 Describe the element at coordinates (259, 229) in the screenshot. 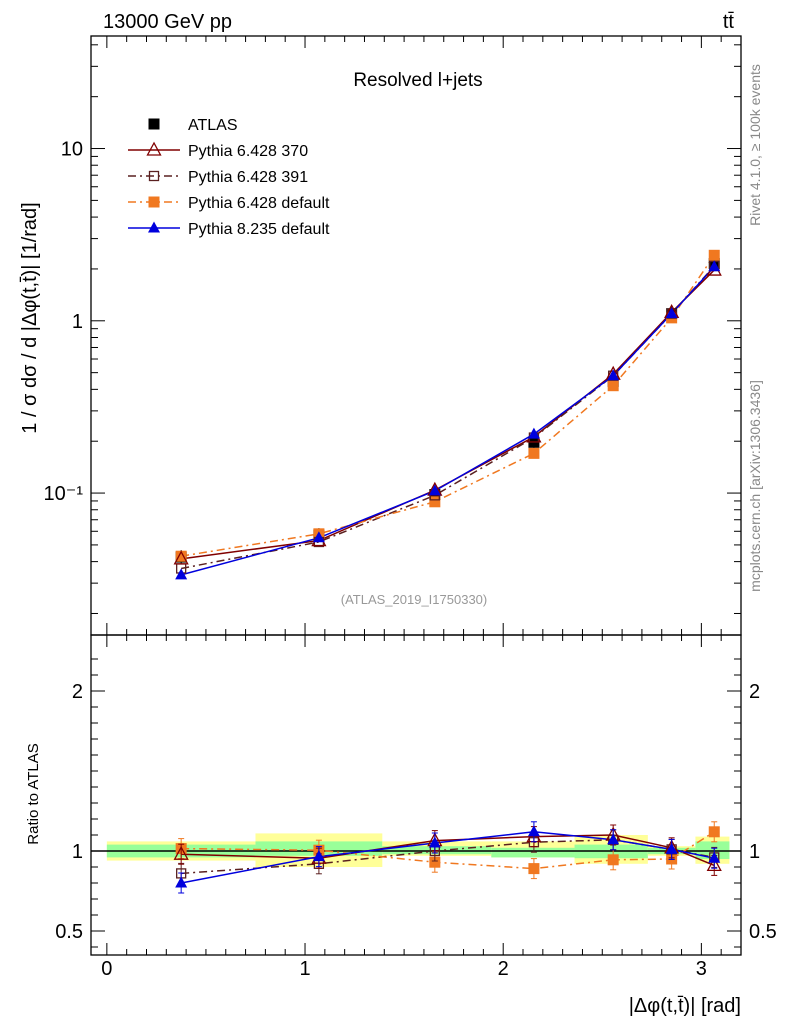

I see `legend-label-pythia-8-235-default: Pythia 8.235 default` at that location.